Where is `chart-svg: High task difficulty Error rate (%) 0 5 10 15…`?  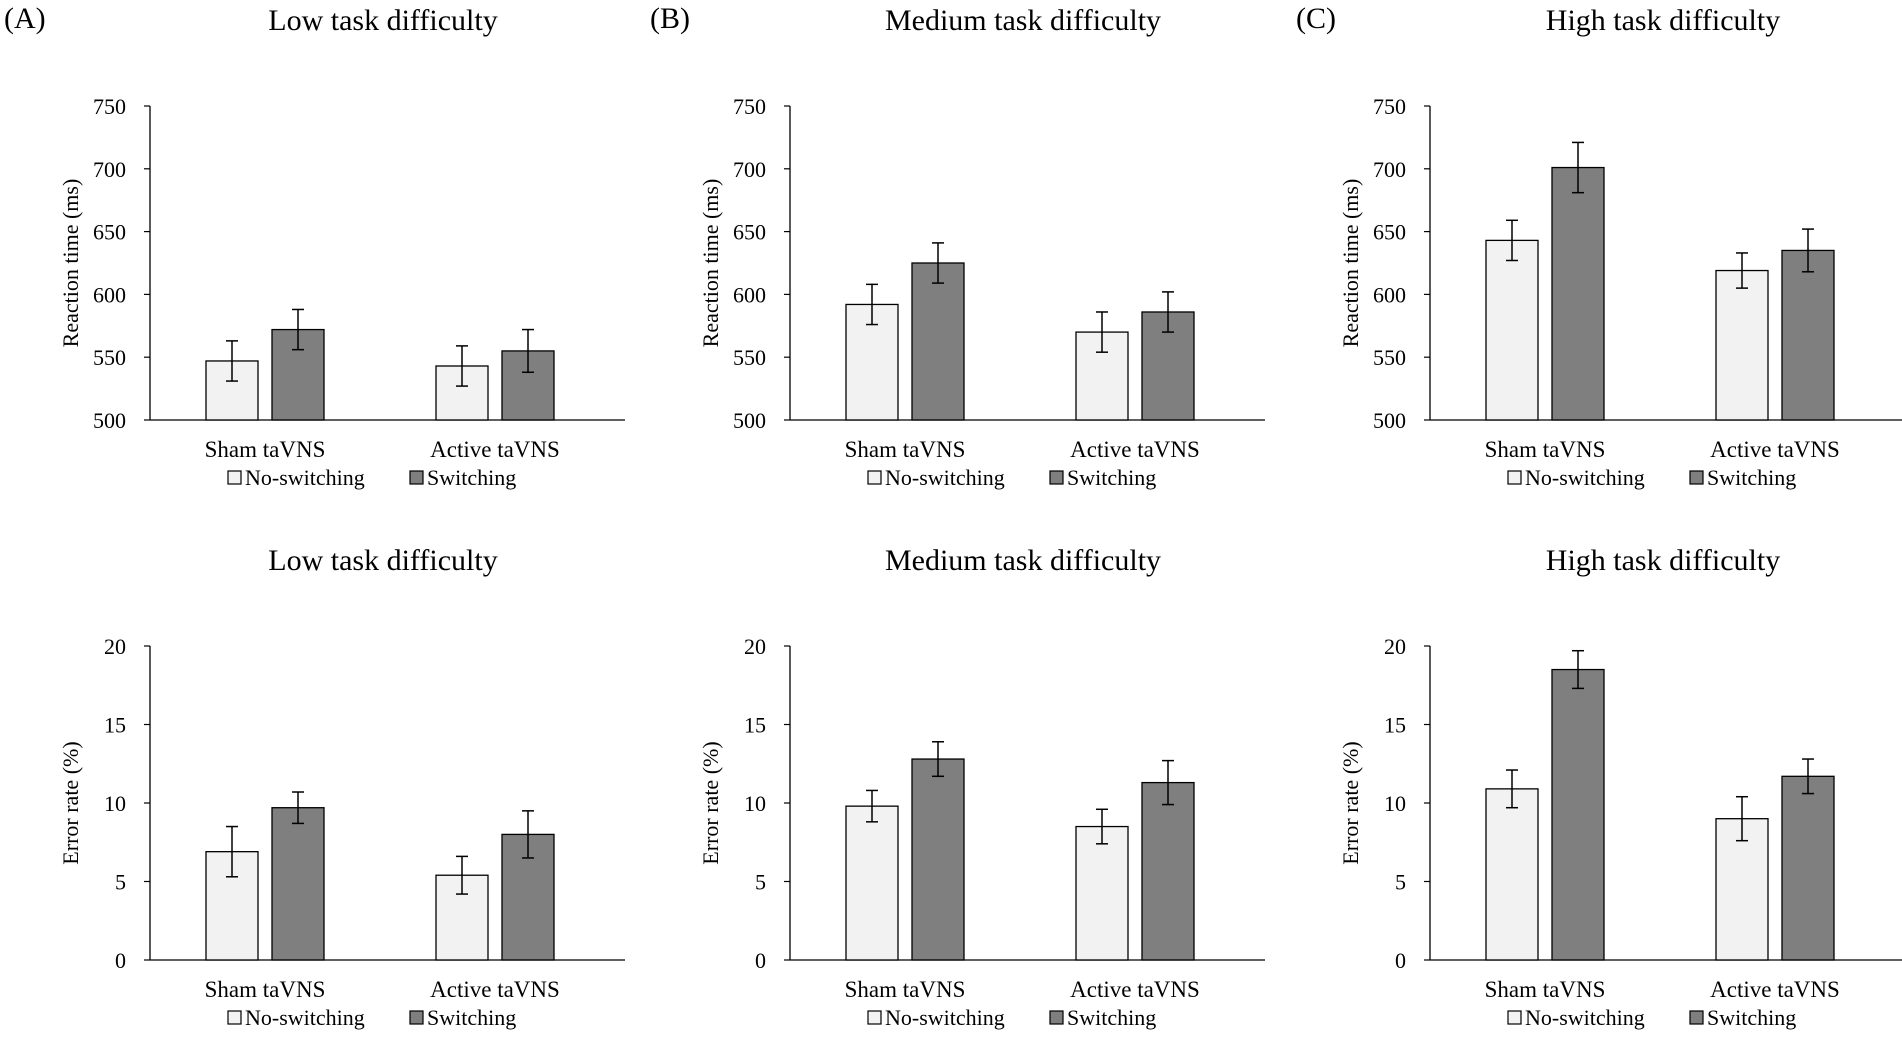 chart-svg: High task difficulty Error rate (%) 0 5 10 15… is located at coordinates (1620, 787).